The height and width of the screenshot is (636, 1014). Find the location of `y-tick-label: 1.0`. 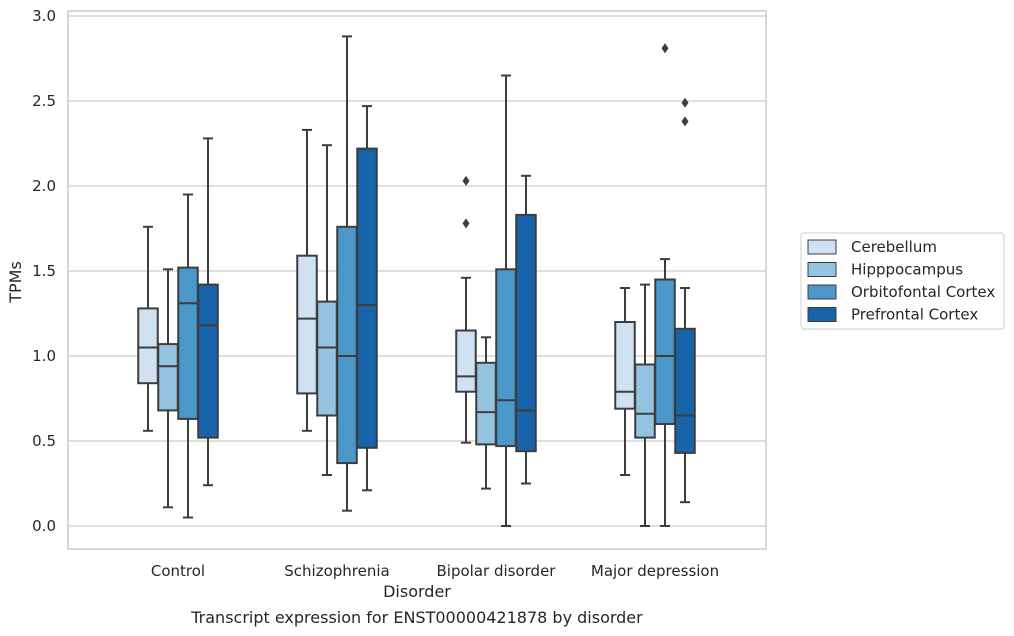

y-tick-label: 1.0 is located at coordinates (44, 356).